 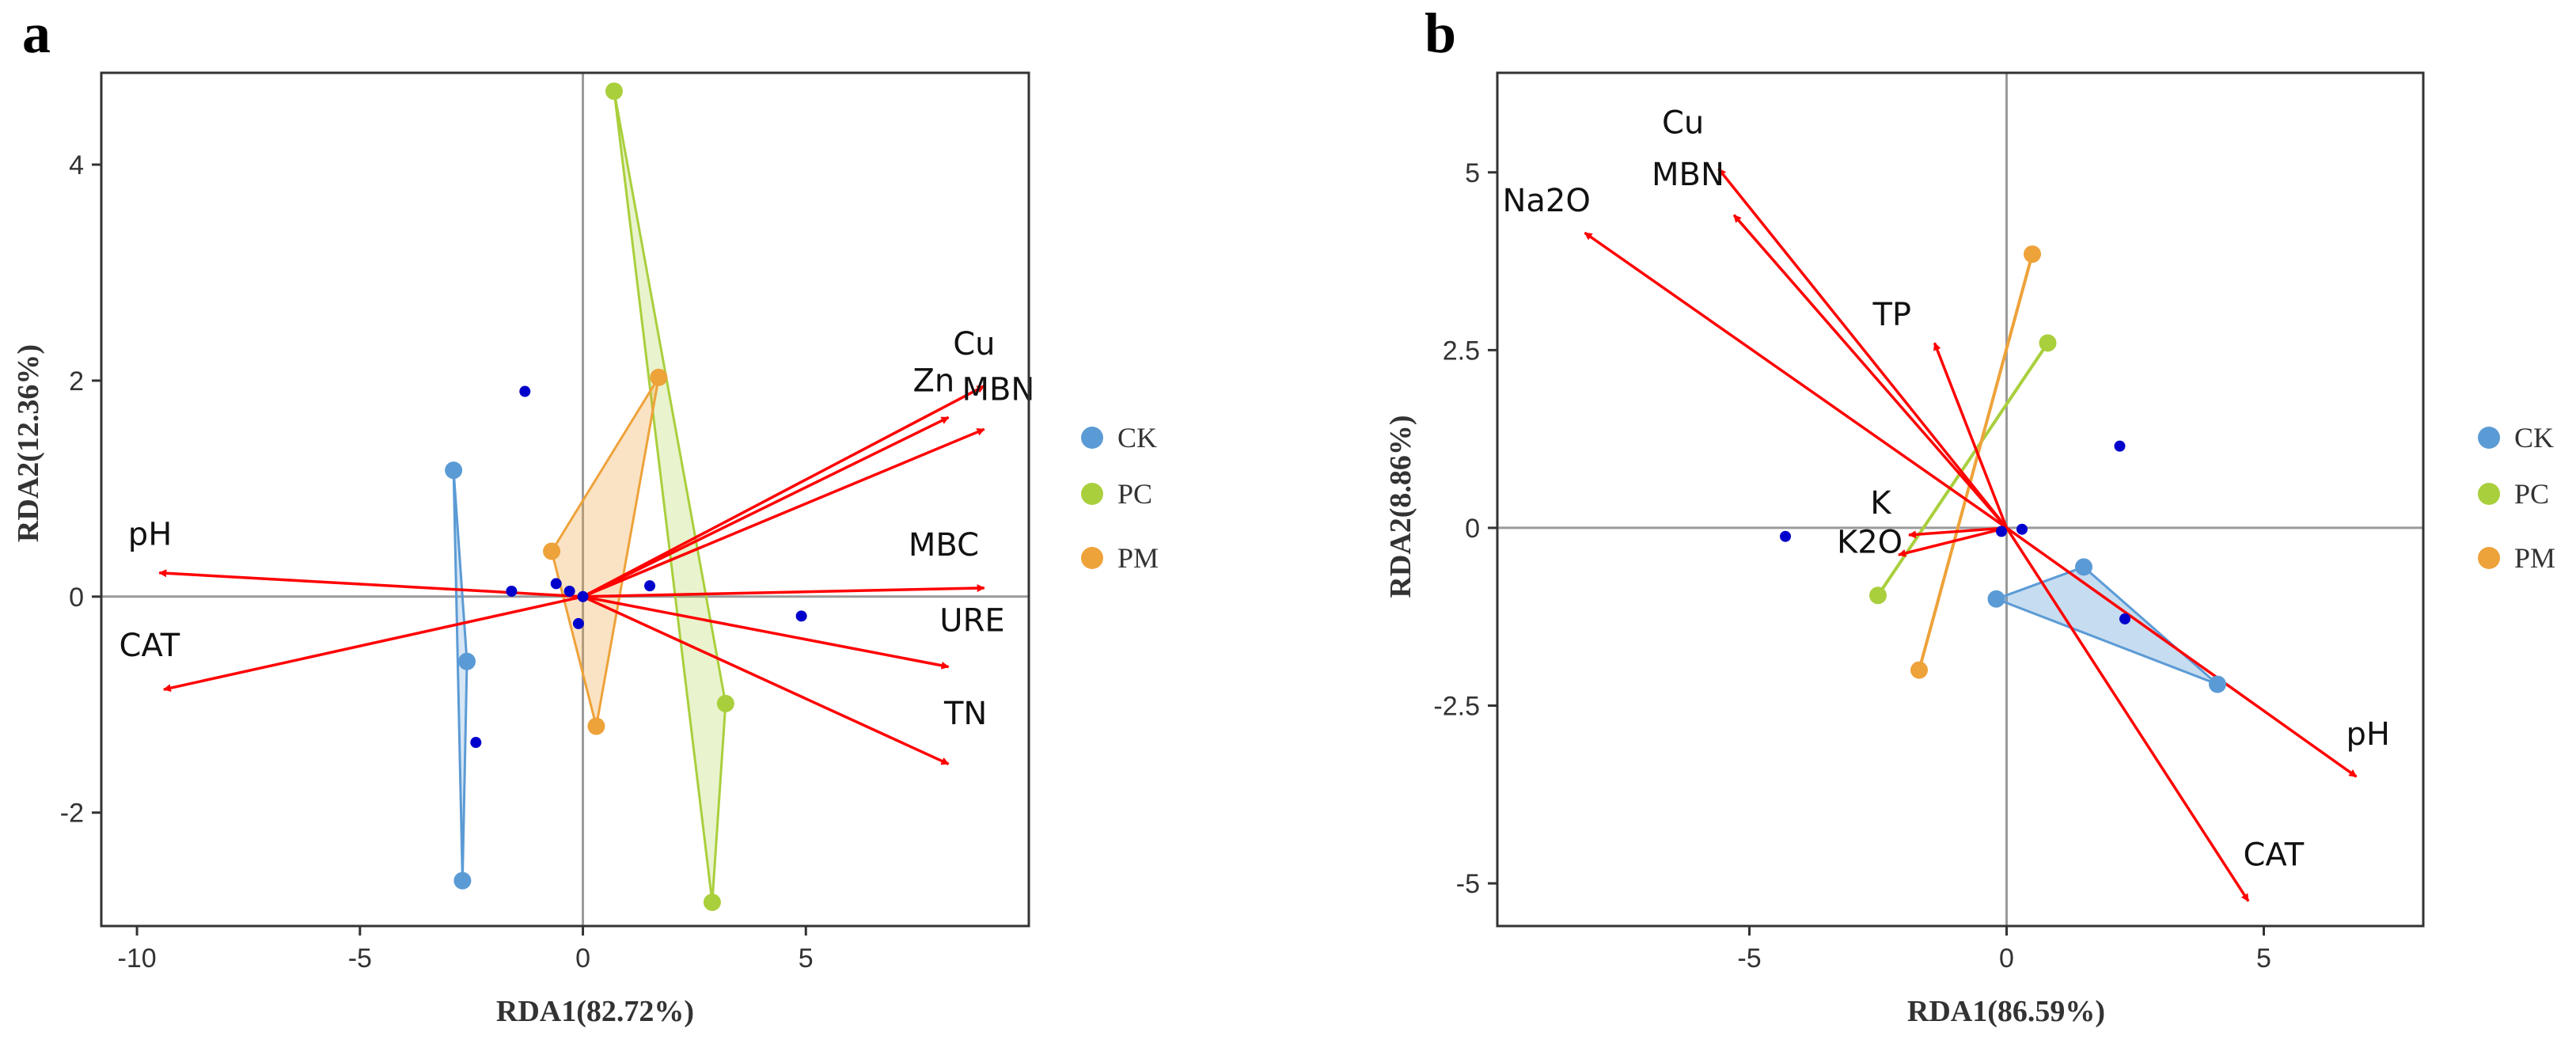 I want to click on y-tick-label-0-a: -2, so click(x=72, y=814).